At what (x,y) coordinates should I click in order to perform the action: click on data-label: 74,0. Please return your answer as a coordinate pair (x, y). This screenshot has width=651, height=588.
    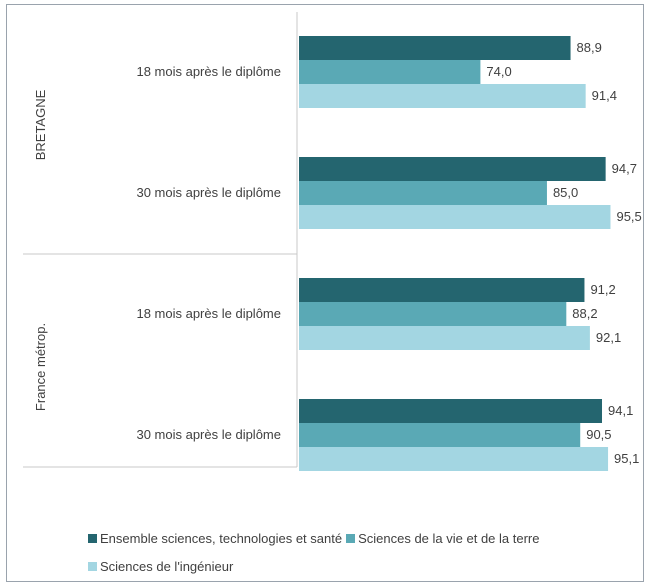
    Looking at the image, I should click on (498, 71).